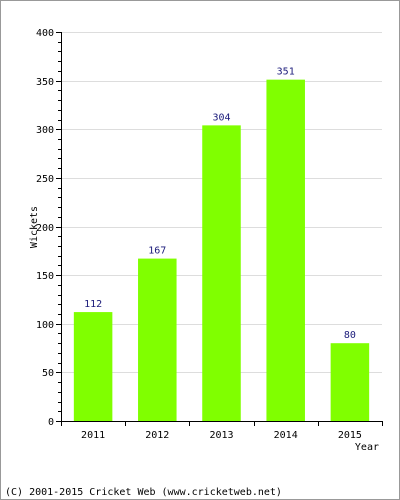 The height and width of the screenshot is (500, 400). I want to click on data-label-2012: 167, so click(157, 251).